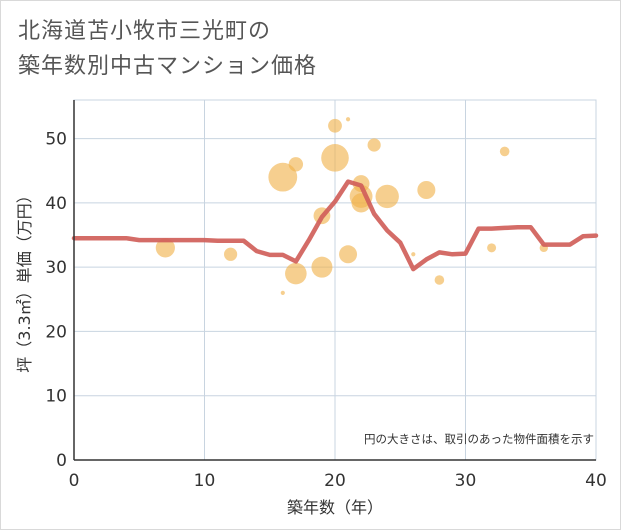  Describe the element at coordinates (74, 481) in the screenshot. I see `x-tick-label: 0` at that location.